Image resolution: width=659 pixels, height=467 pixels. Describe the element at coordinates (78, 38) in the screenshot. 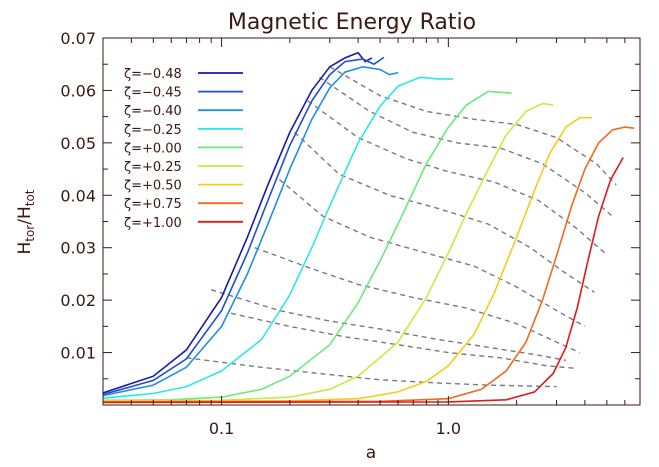

I see `y-tick-label-6: 0.07` at that location.